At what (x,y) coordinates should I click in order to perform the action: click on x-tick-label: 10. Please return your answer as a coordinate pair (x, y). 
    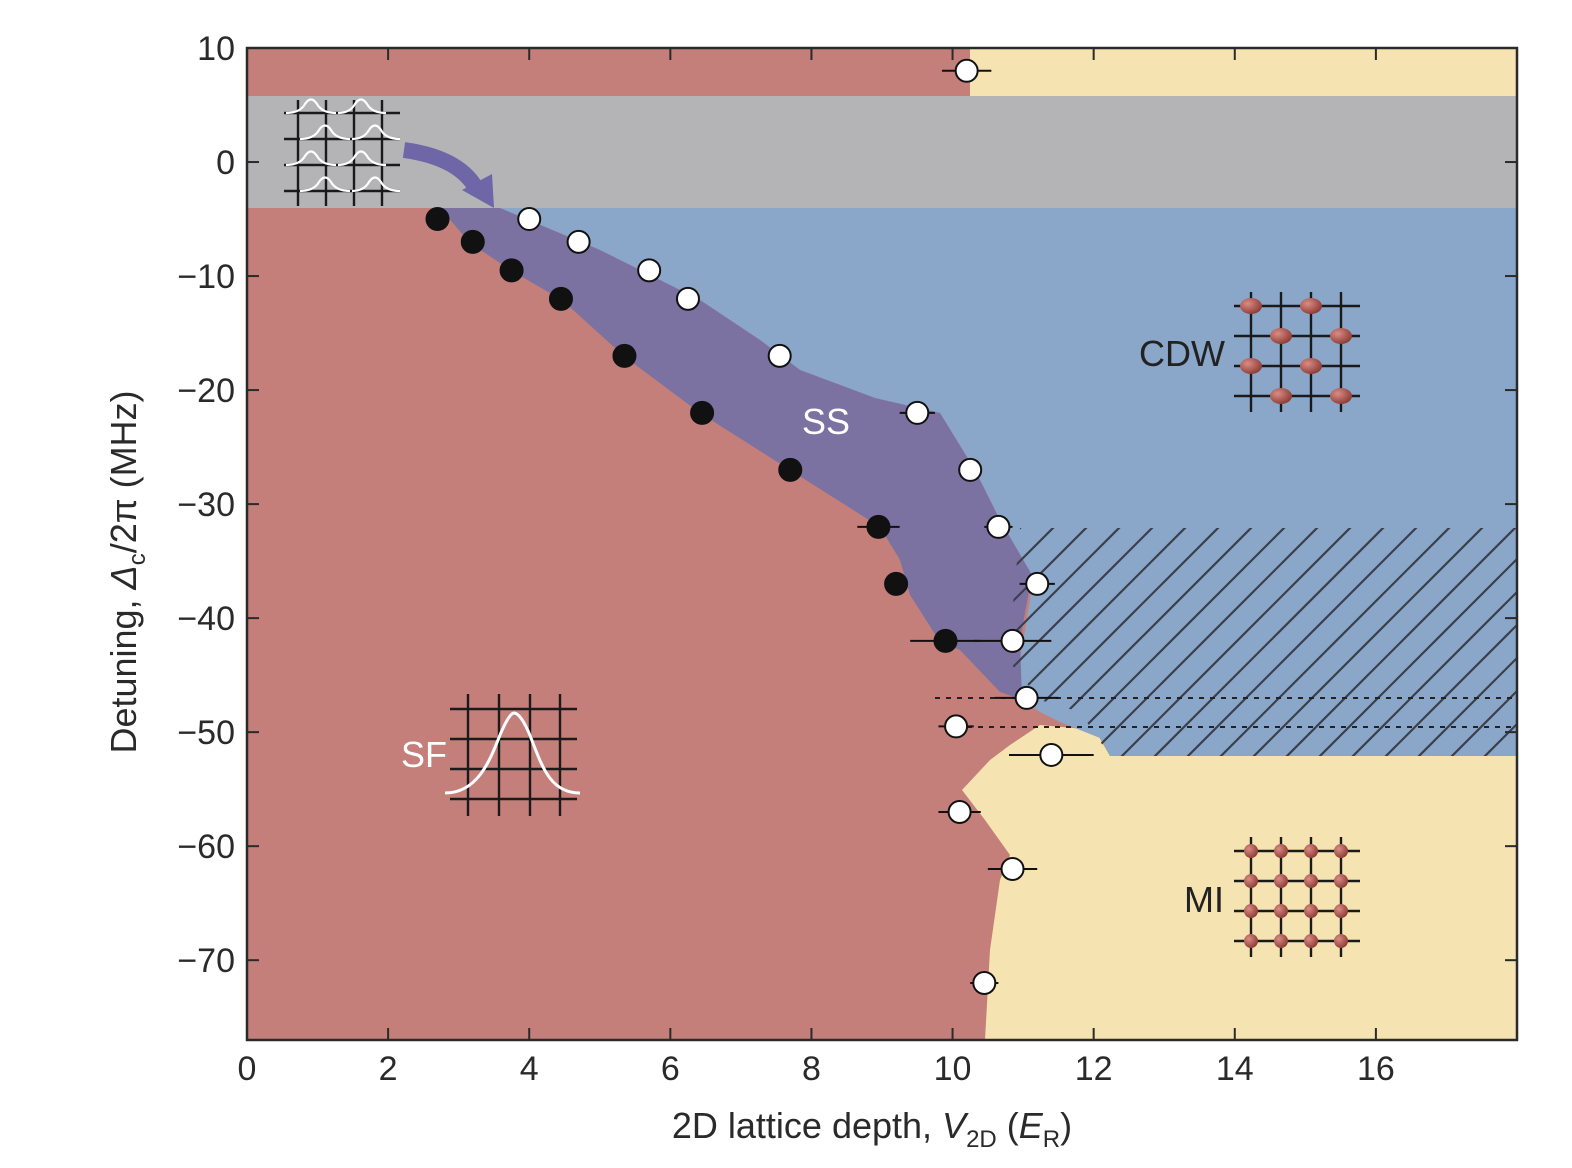
    Looking at the image, I should click on (953, 1069).